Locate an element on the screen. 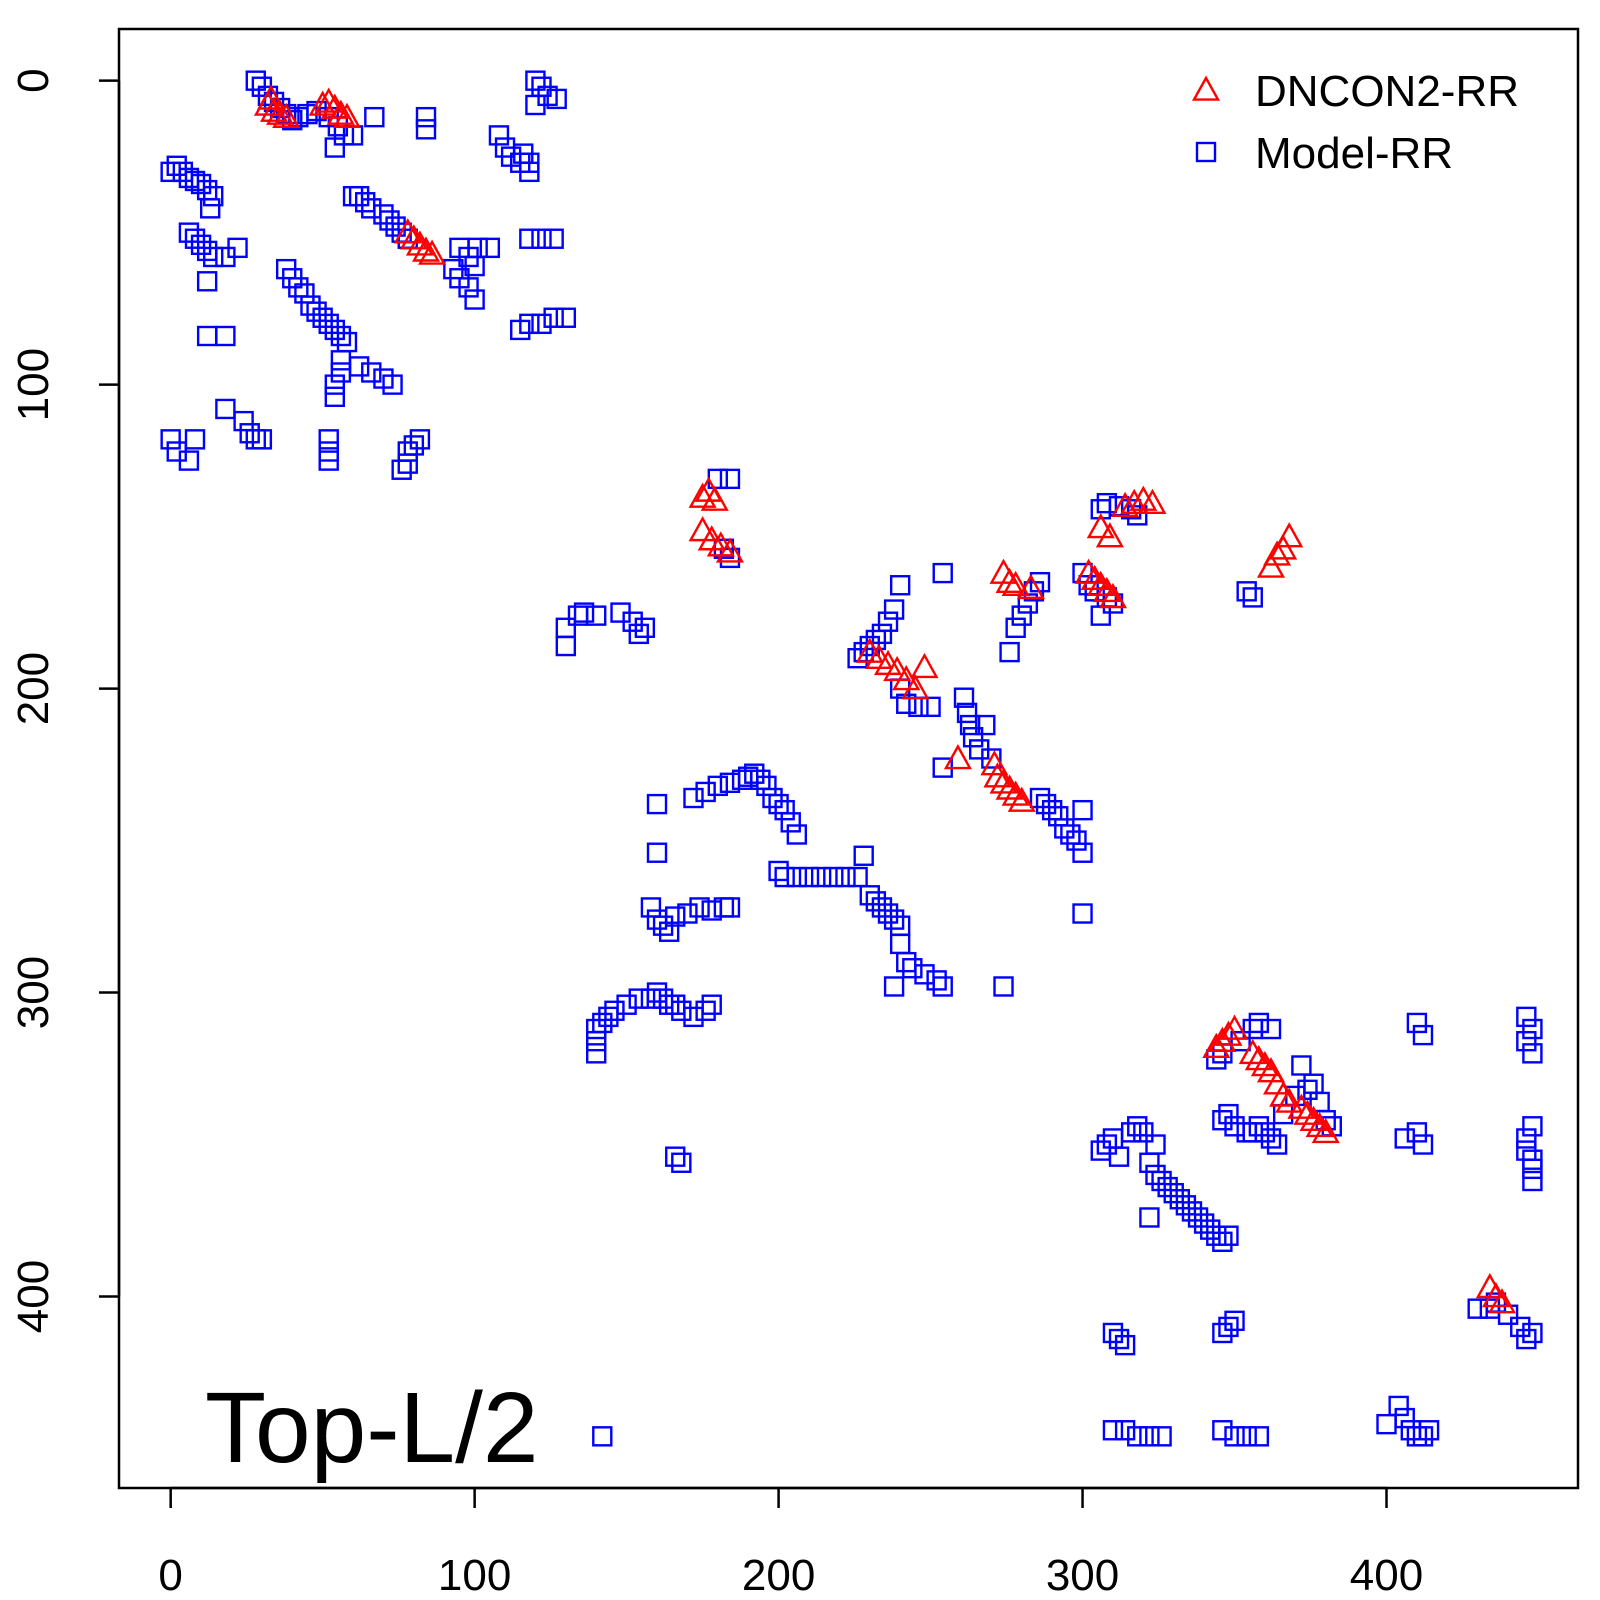 The image size is (1600, 1600). y-tick-label: 100 is located at coordinates (33, 384).